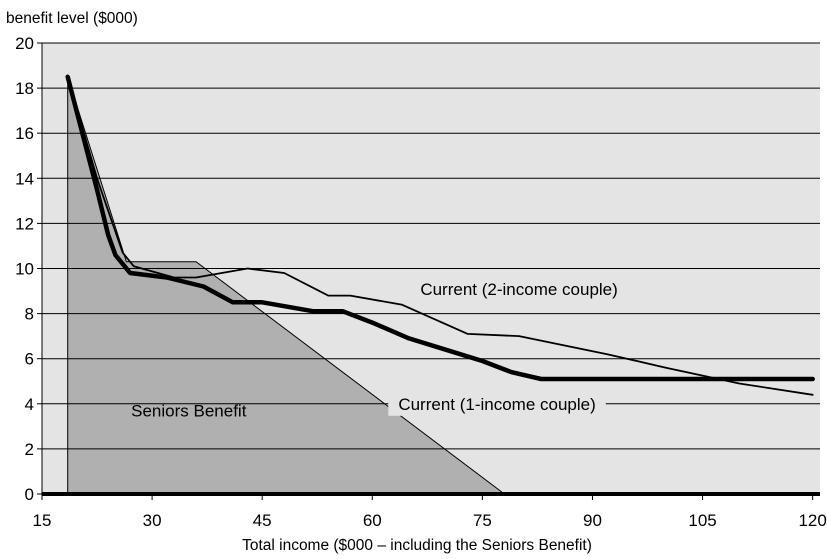 Image resolution: width=827 pixels, height=559 pixels. Describe the element at coordinates (518, 289) in the screenshot. I see `annotation-current-2-income: Current (2-income couple)` at that location.